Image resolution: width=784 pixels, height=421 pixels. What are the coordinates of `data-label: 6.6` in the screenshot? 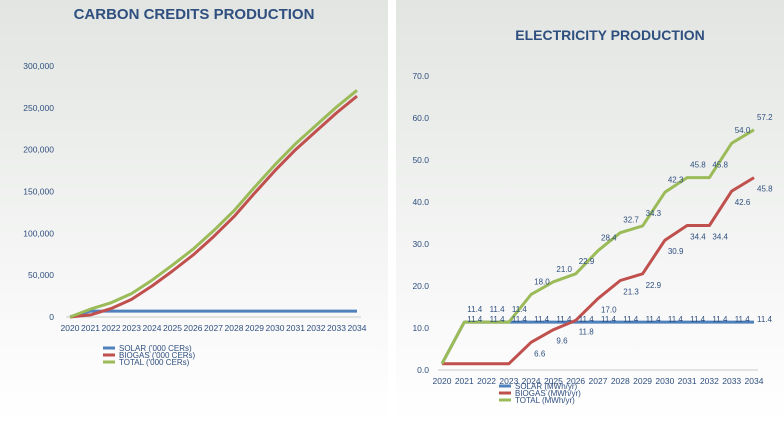 It's located at (540, 353).